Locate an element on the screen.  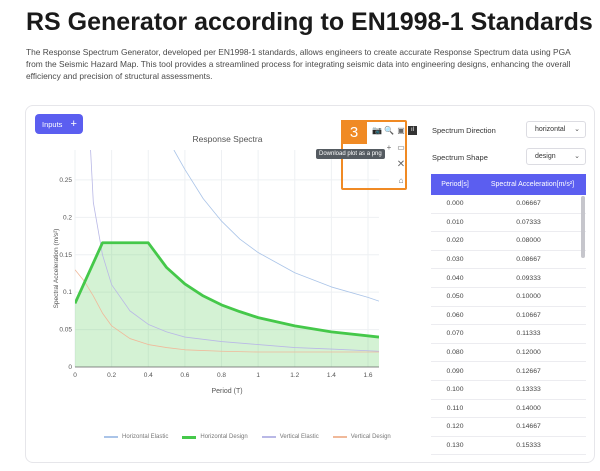
horizontal-design-line is located at coordinates (227, 290).